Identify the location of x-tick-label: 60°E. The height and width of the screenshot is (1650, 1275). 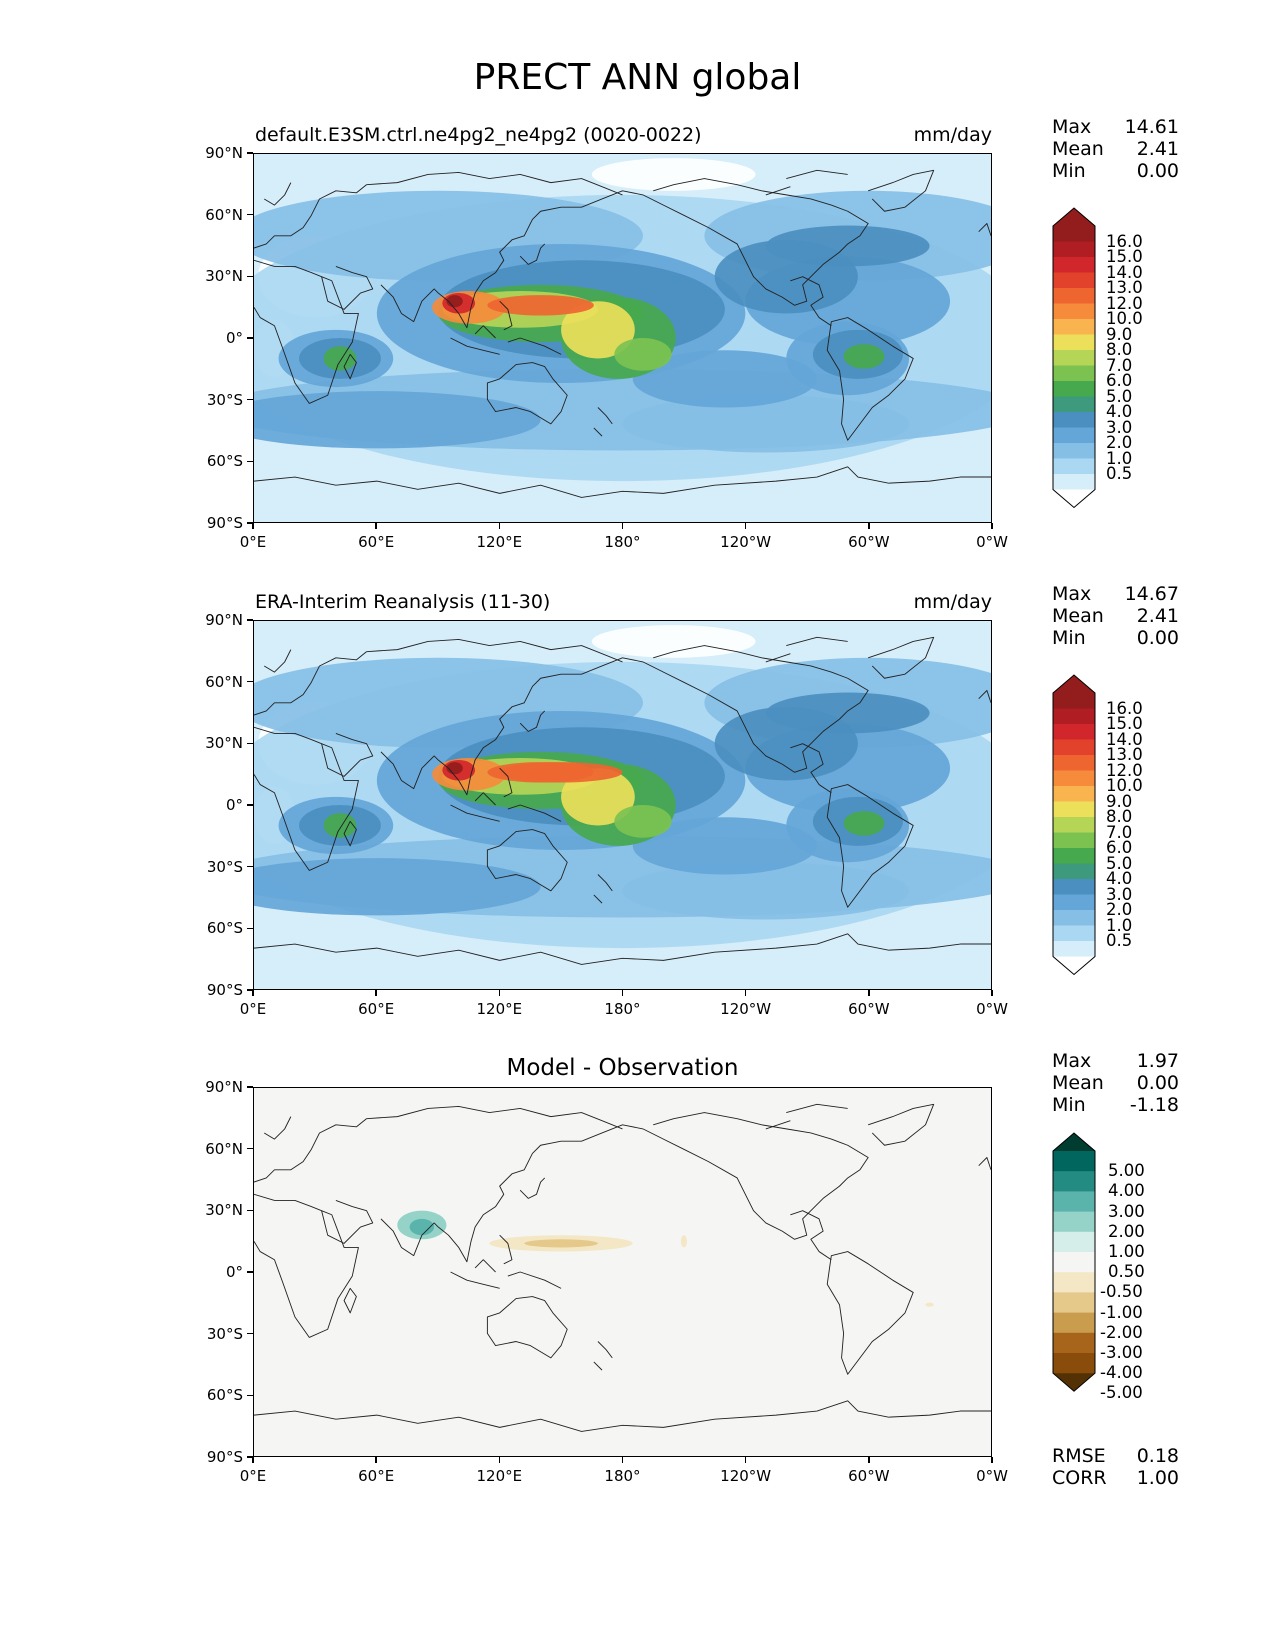
(376, 1009).